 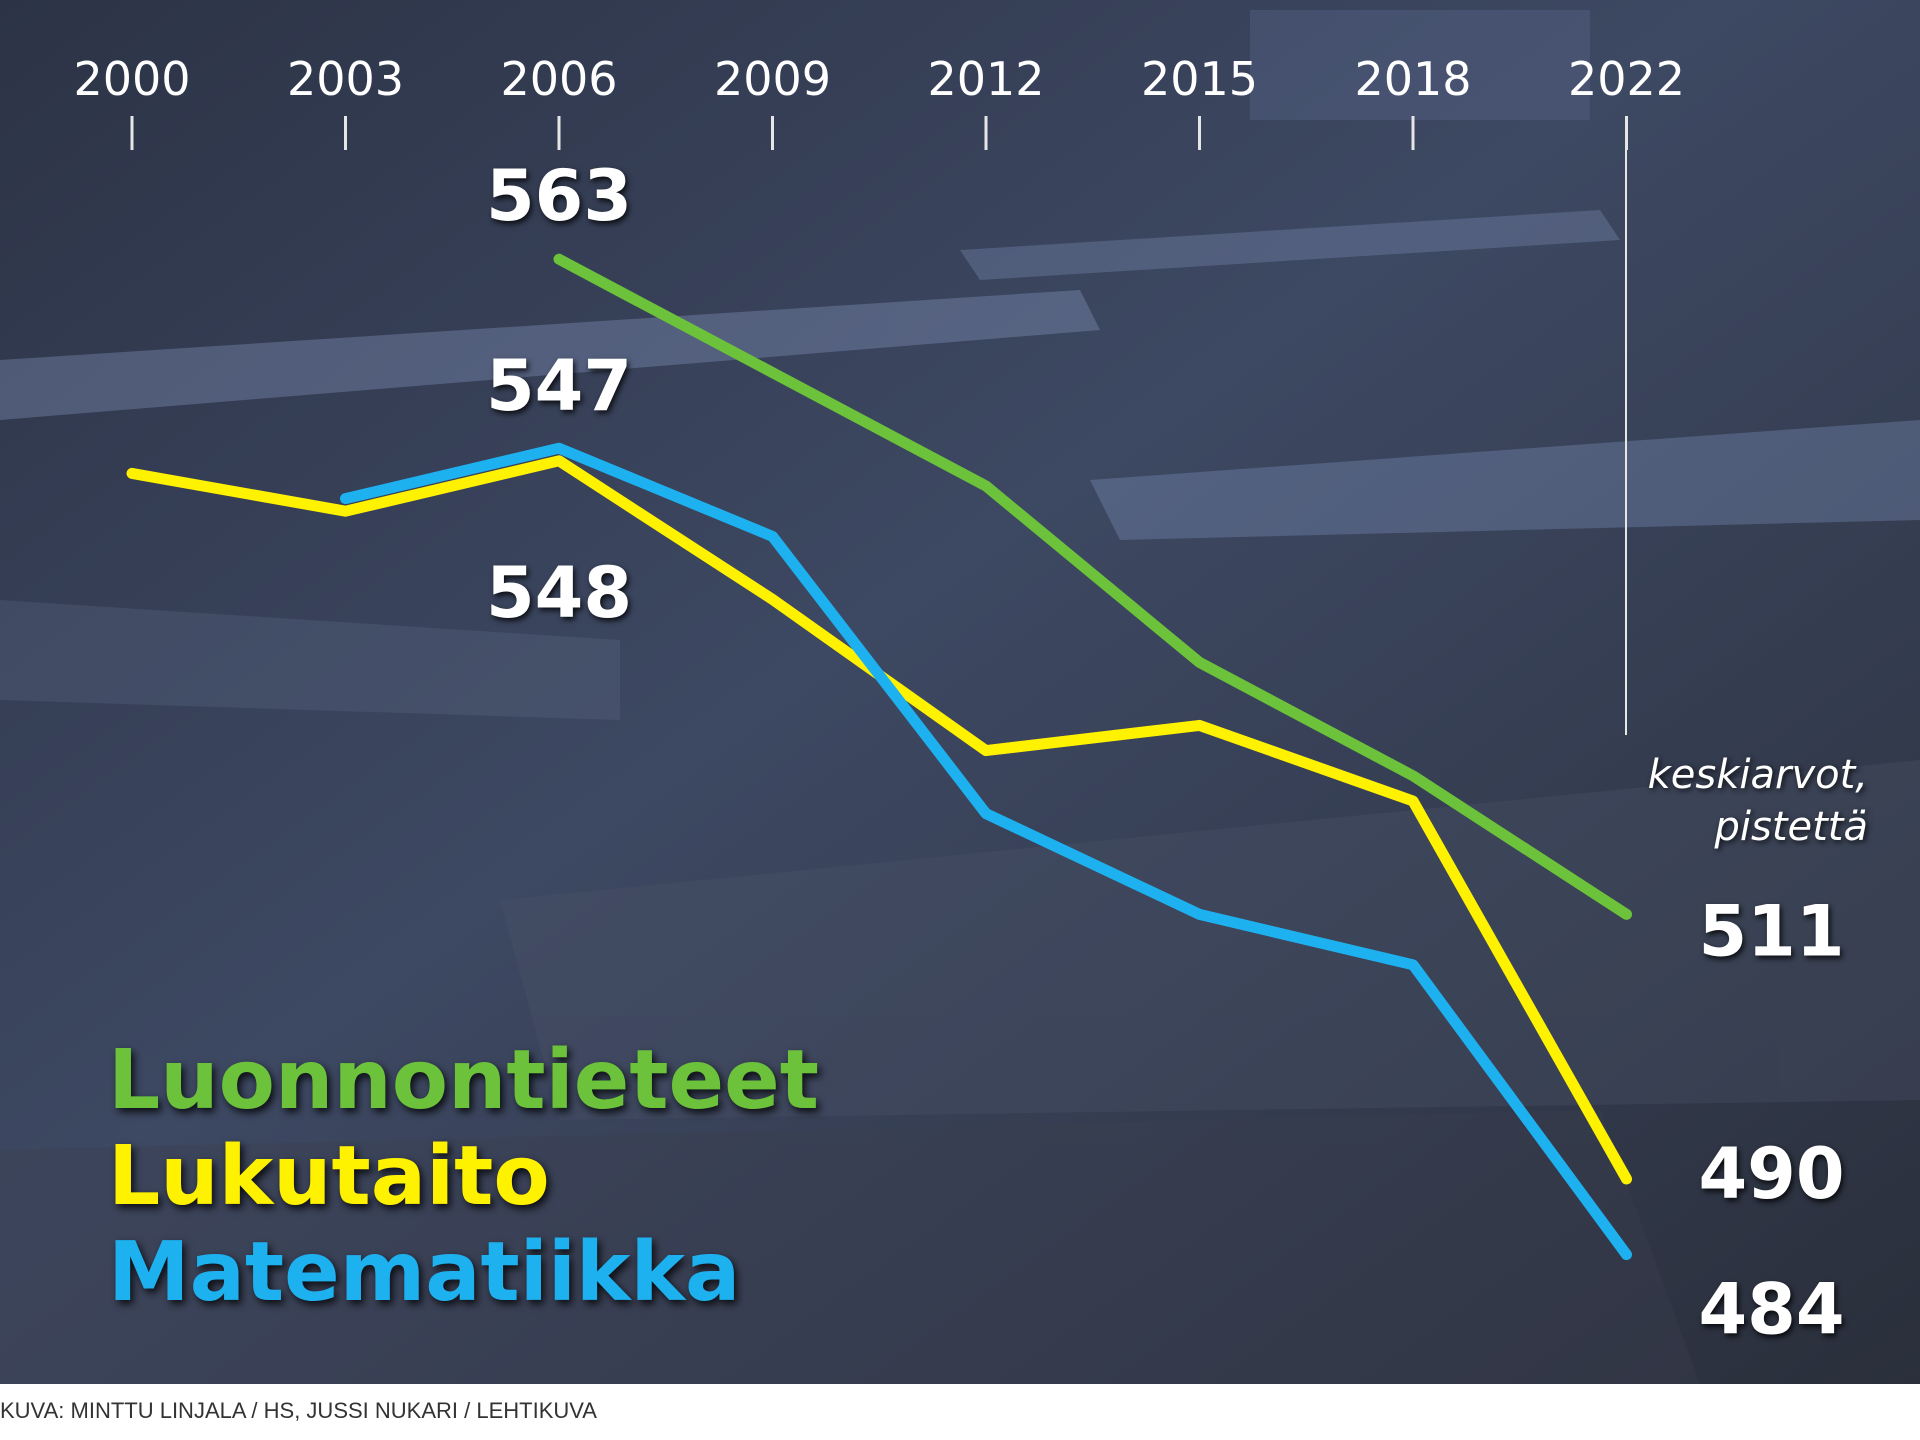 What do you see at coordinates (1758, 775) in the screenshot?
I see `annotation: keskiarvot,` at bounding box center [1758, 775].